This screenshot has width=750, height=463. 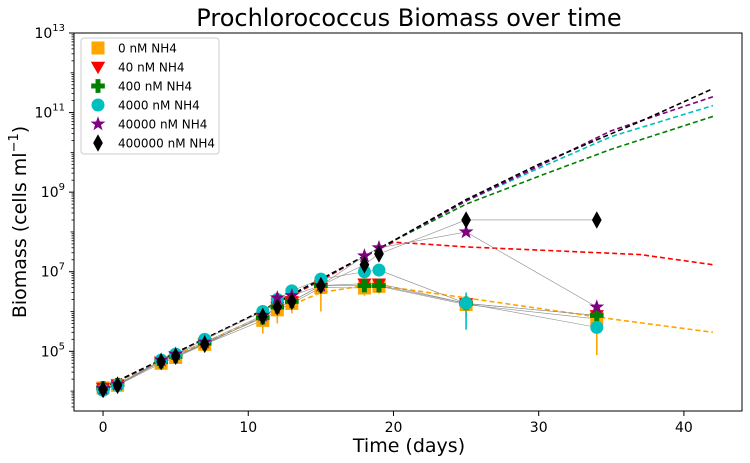 I want to click on x-tick-label: 10, so click(x=248, y=428).